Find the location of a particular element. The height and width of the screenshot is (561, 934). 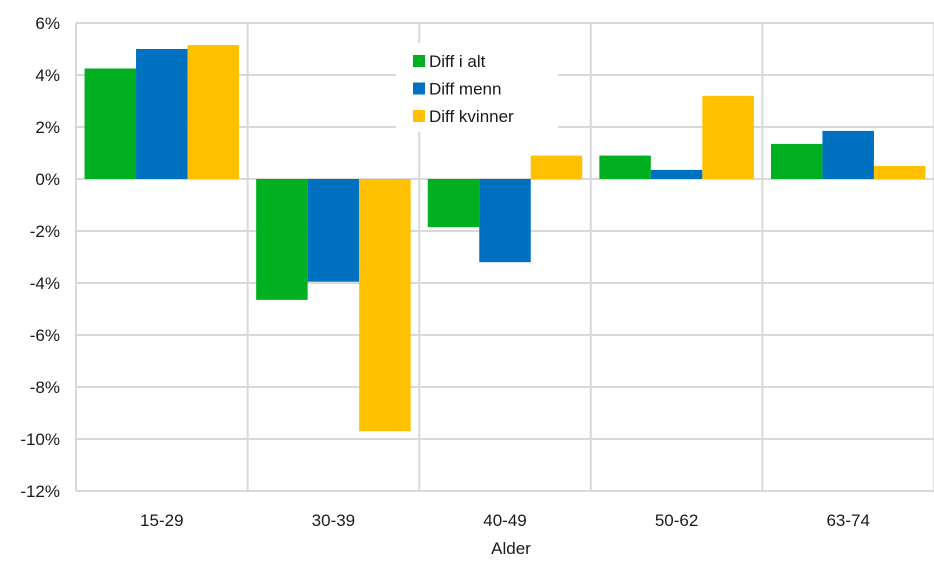

legend-label: Diff kvinner is located at coordinates (471, 116).